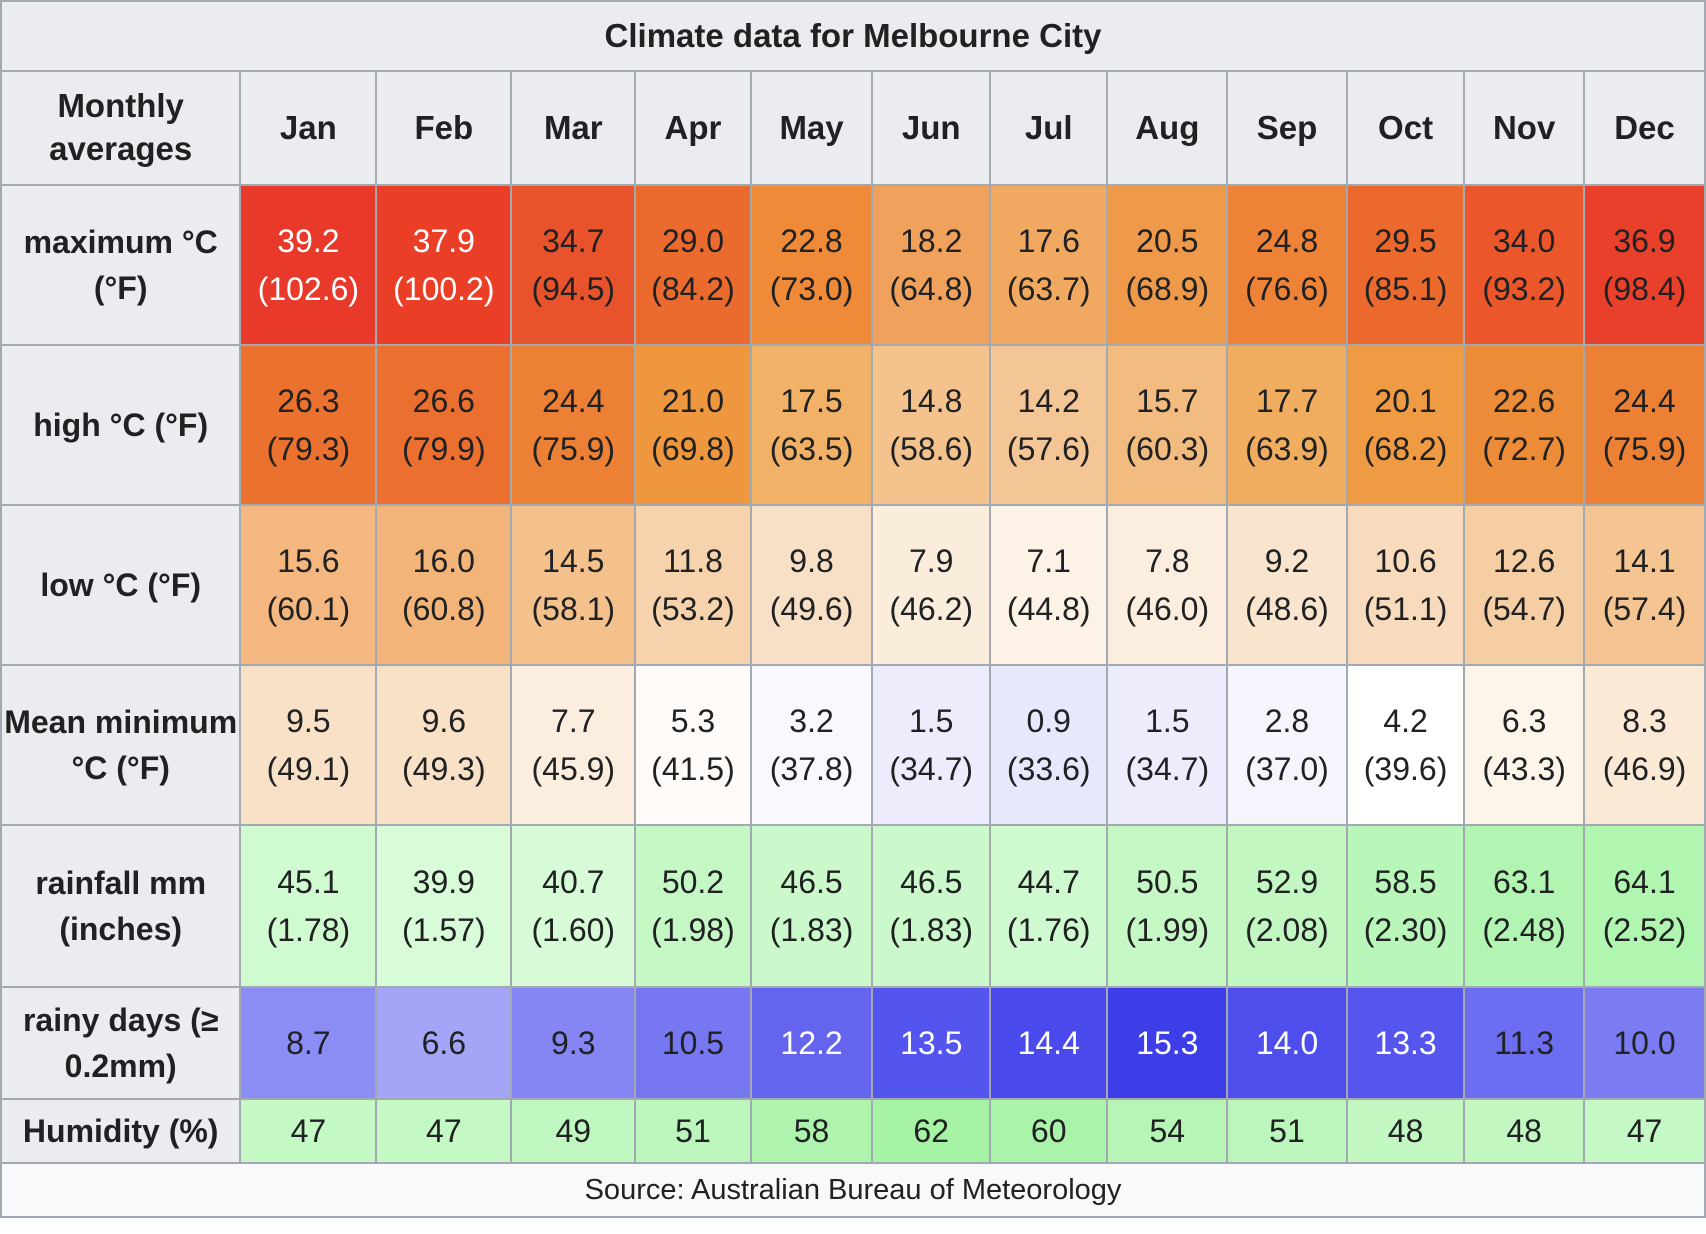 This screenshot has height=1234, width=1706. What do you see at coordinates (931, 265) in the screenshot?
I see `data-cell: 18.2 (64.8)` at bounding box center [931, 265].